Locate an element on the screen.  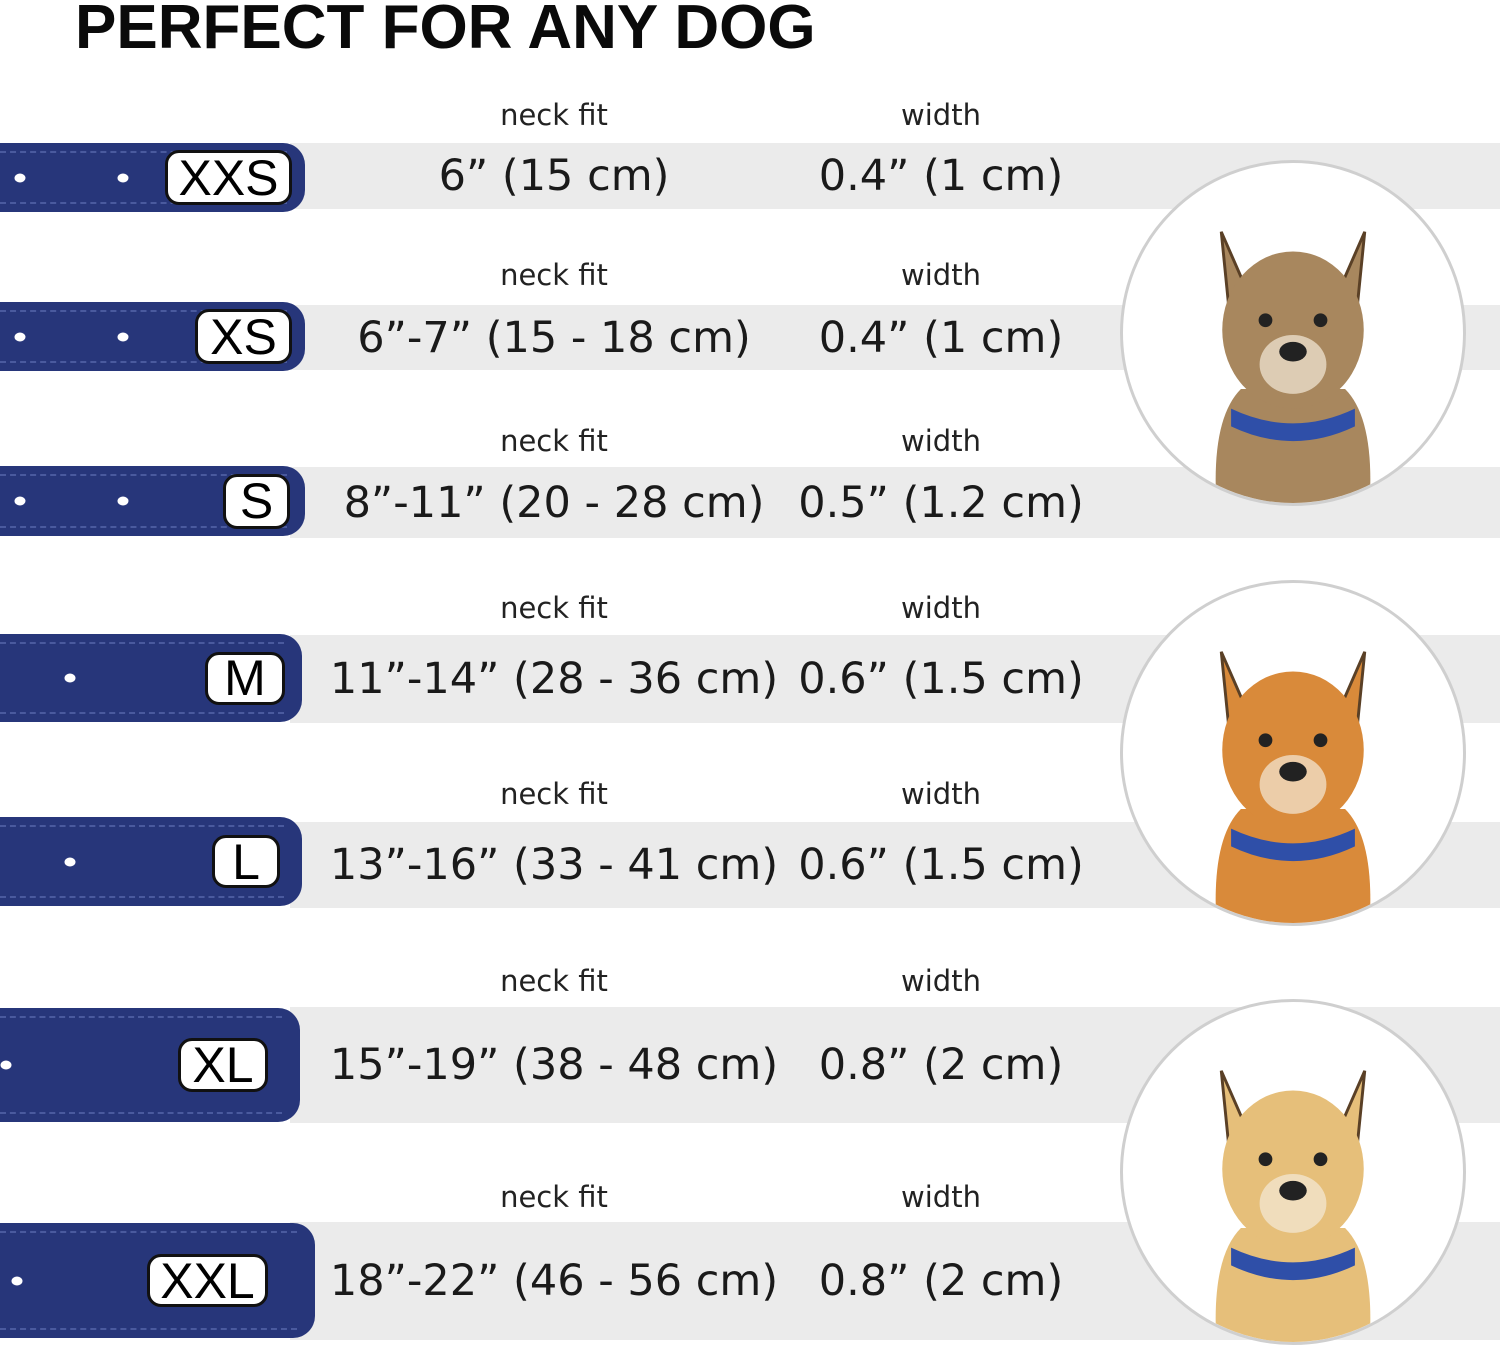
size-badge: XL is located at coordinates (223, 1065).